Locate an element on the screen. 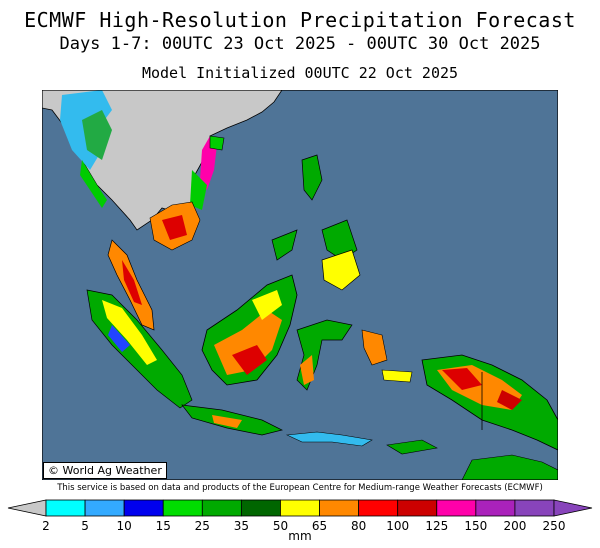 The width and height of the screenshot is (600, 548). lesser-sunda is located at coordinates (329, 439).